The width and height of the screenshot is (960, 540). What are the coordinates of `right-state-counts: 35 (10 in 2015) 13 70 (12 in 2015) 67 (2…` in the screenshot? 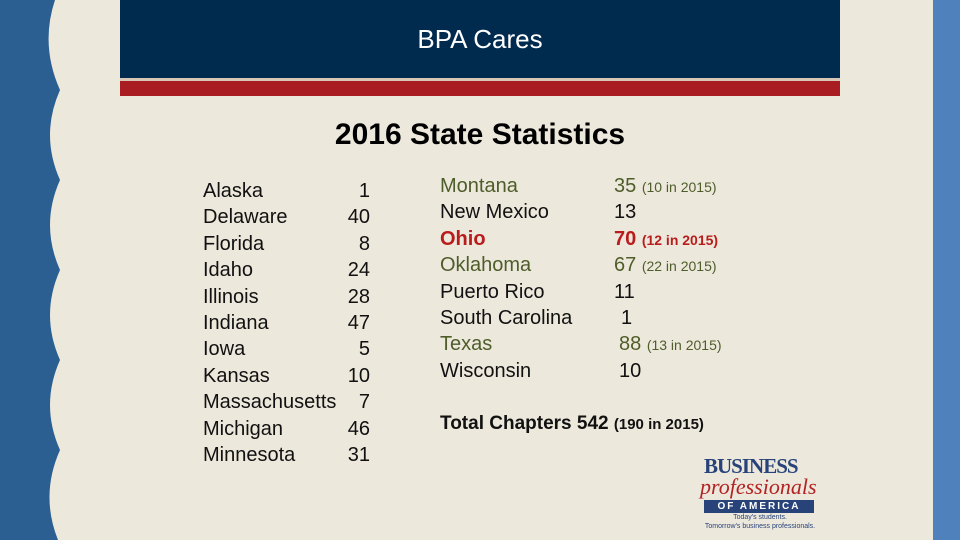 It's located at (668, 278).